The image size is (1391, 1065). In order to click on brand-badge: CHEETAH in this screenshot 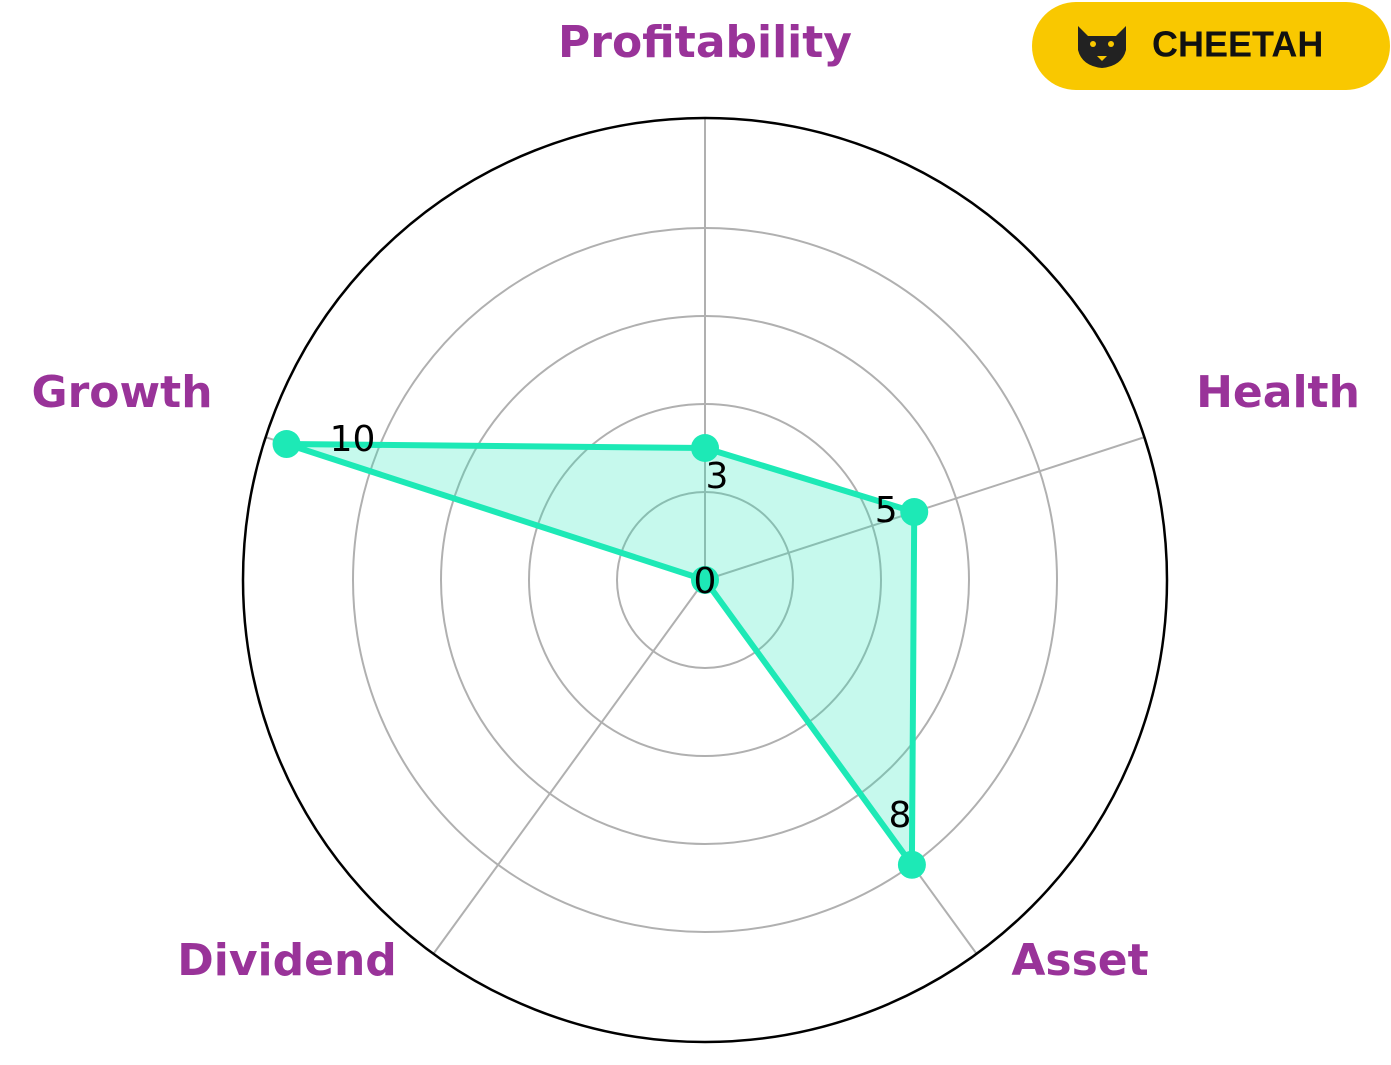, I will do `click(1211, 46)`.